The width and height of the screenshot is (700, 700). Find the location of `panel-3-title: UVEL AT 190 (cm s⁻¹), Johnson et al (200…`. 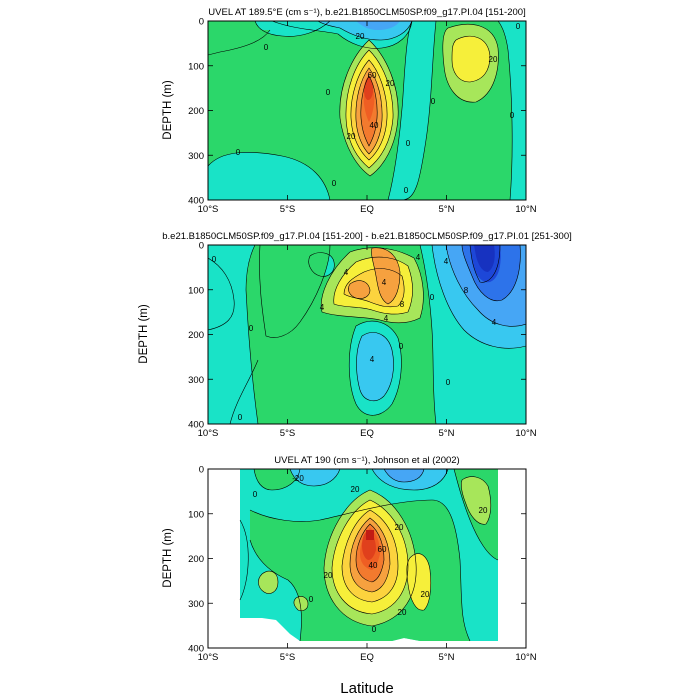

panel-3-title: UVEL AT 190 (cm s⁻¹), Johnson et al (200… is located at coordinates (366, 460).